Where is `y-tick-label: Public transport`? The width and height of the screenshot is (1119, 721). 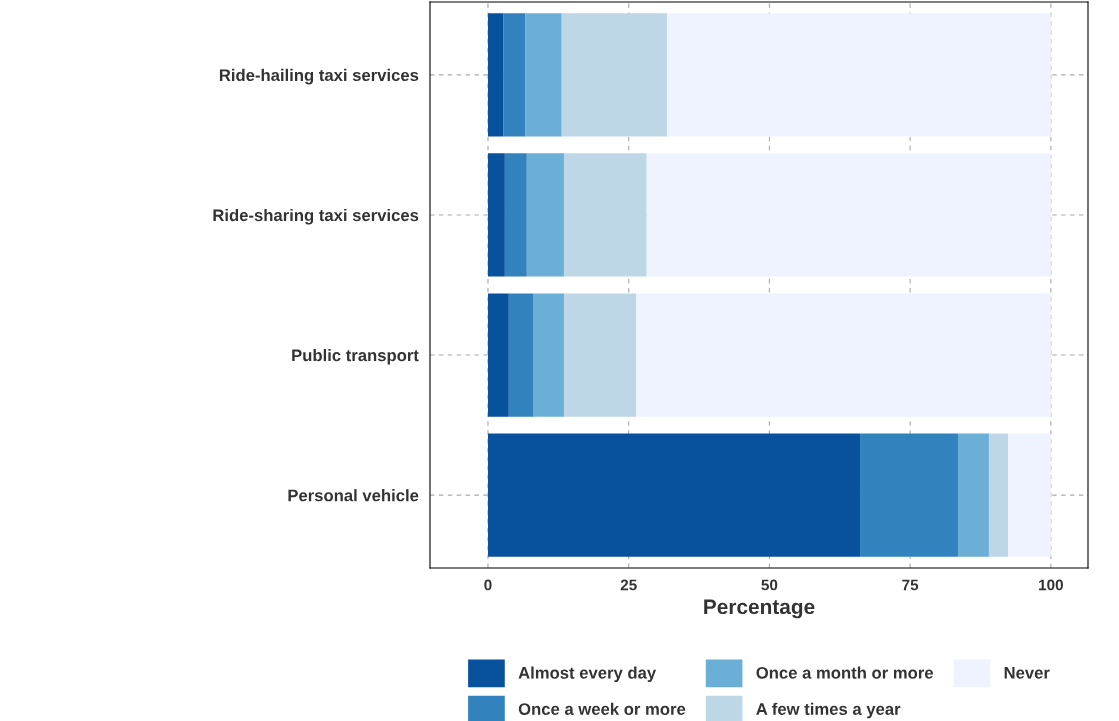
y-tick-label: Public transport is located at coordinates (355, 357).